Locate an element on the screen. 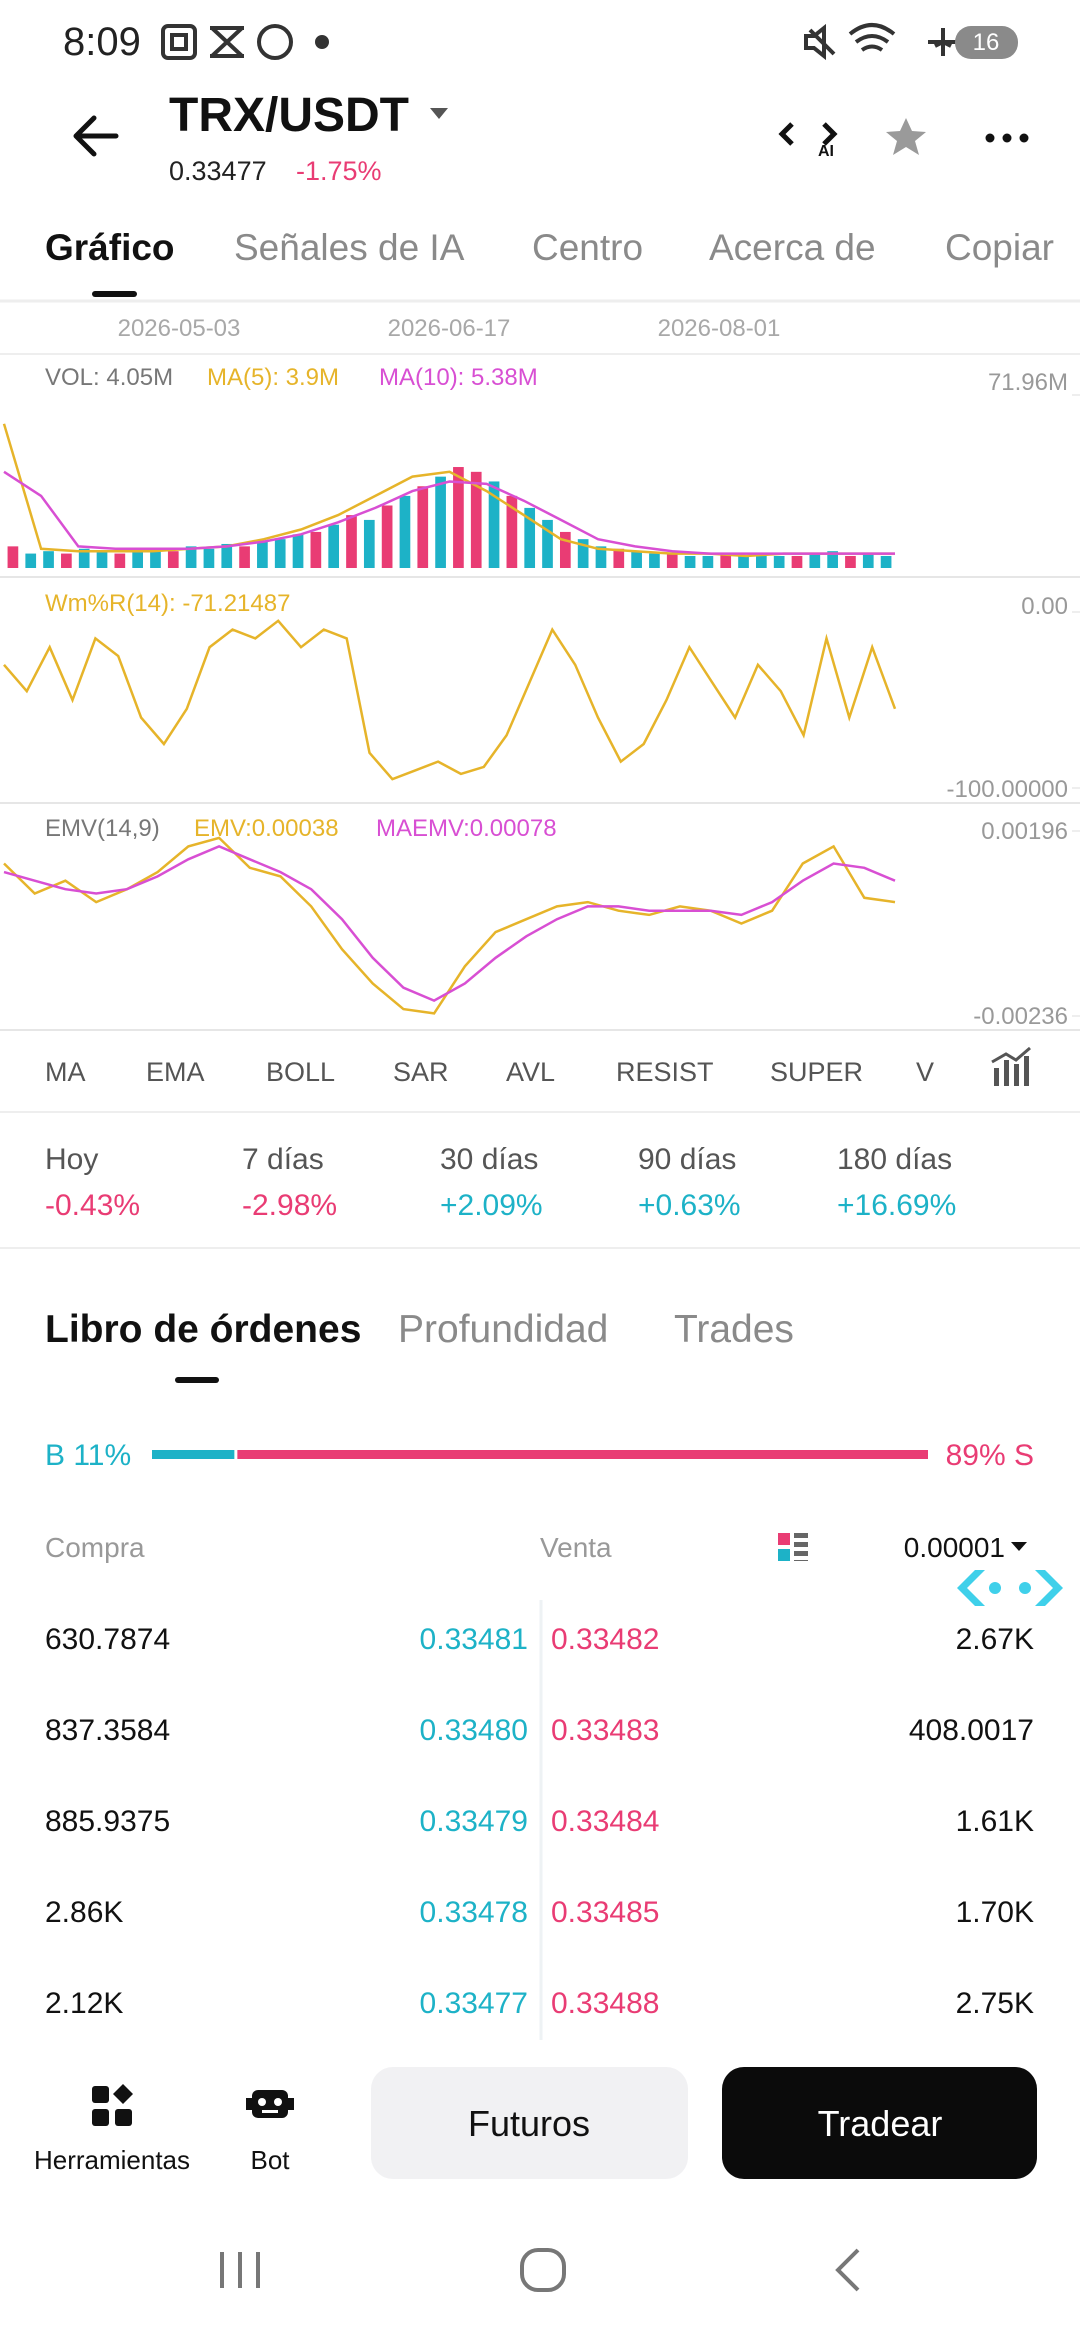 The image size is (1080, 2340). ma5-label: MA(5): 3.9M is located at coordinates (273, 377).